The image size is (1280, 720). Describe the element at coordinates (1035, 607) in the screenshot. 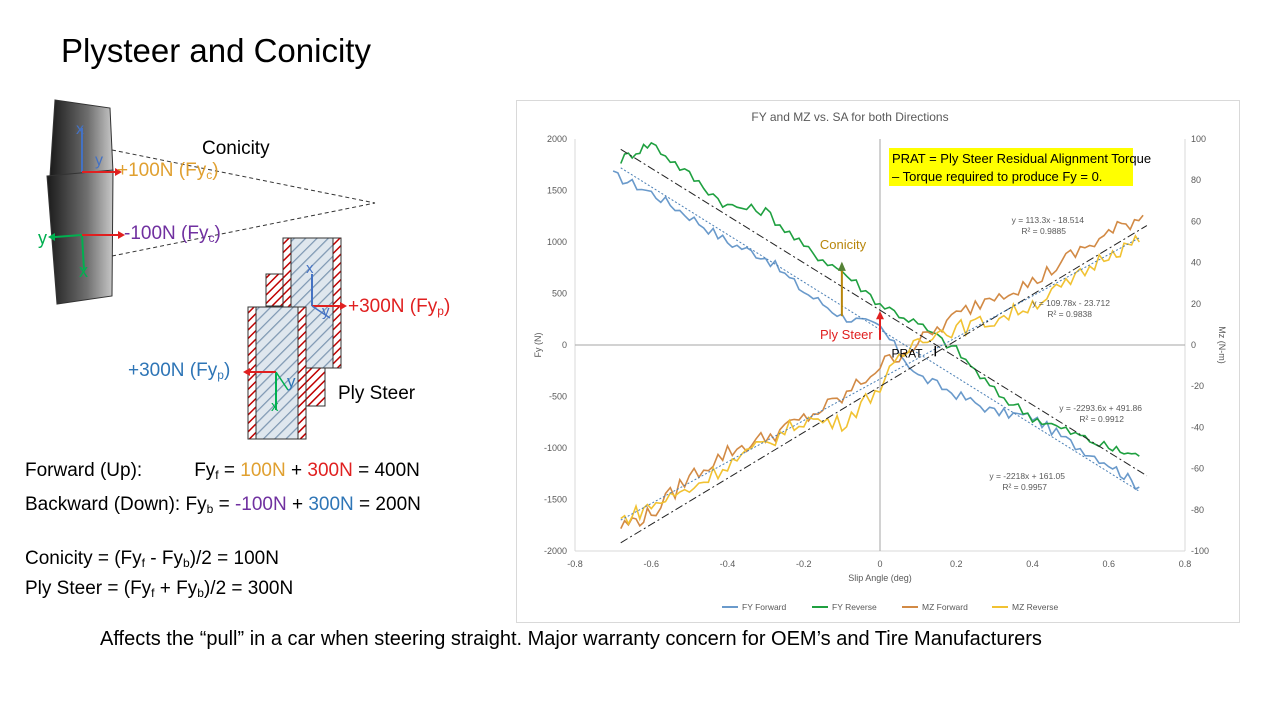

I see `legend-entry: MZ Reverse` at that location.